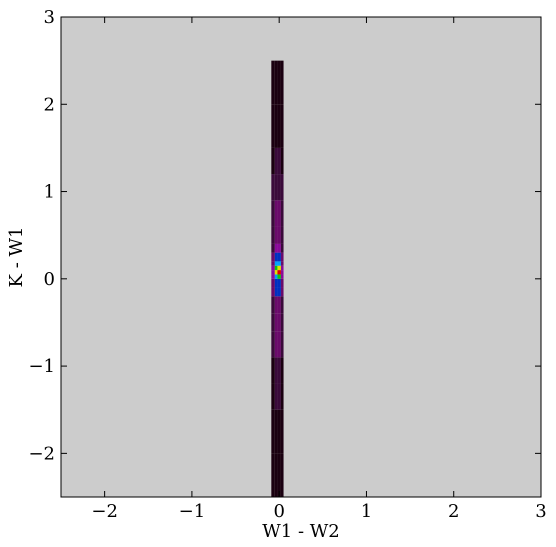 This screenshot has width=556, height=547. Describe the element at coordinates (366, 511) in the screenshot. I see `x-tick-label: 1` at that location.